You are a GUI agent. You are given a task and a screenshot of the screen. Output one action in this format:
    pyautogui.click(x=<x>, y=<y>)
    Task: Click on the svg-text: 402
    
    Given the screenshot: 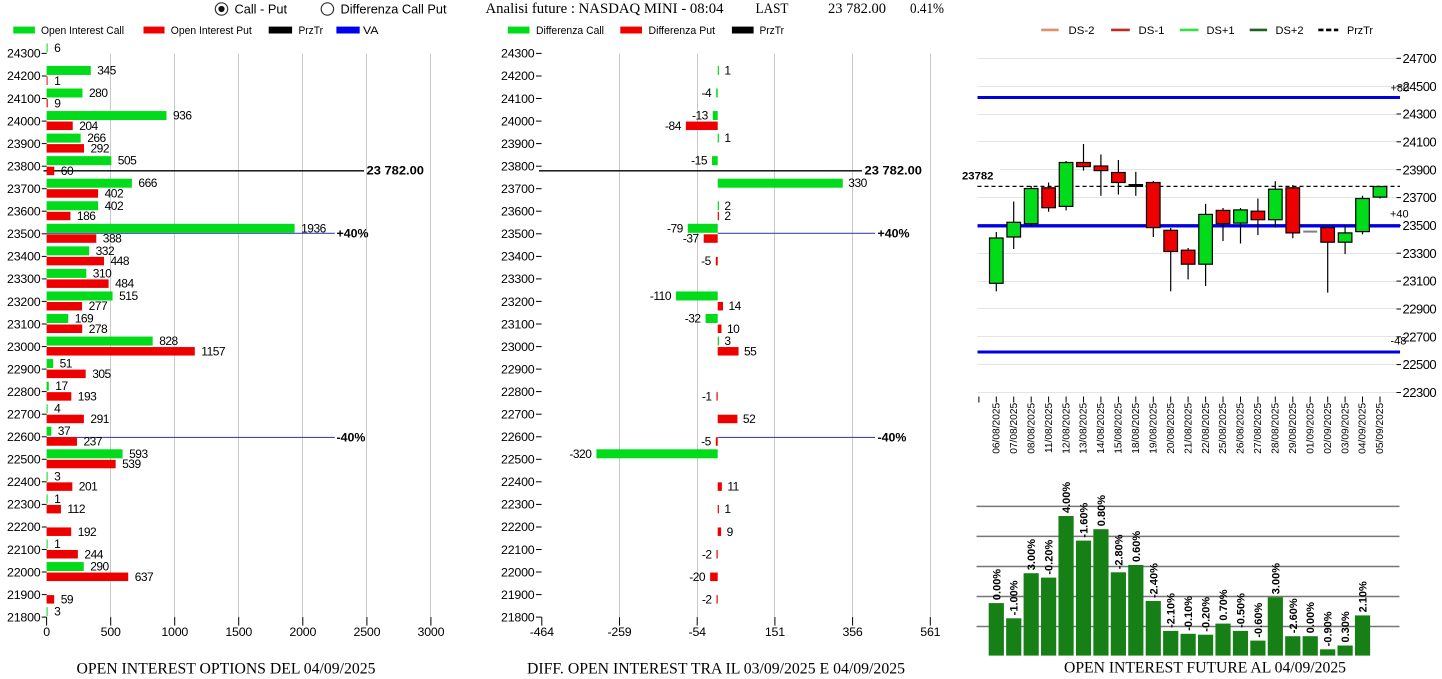 What is the action you would take?
    pyautogui.click(x=114, y=206)
    